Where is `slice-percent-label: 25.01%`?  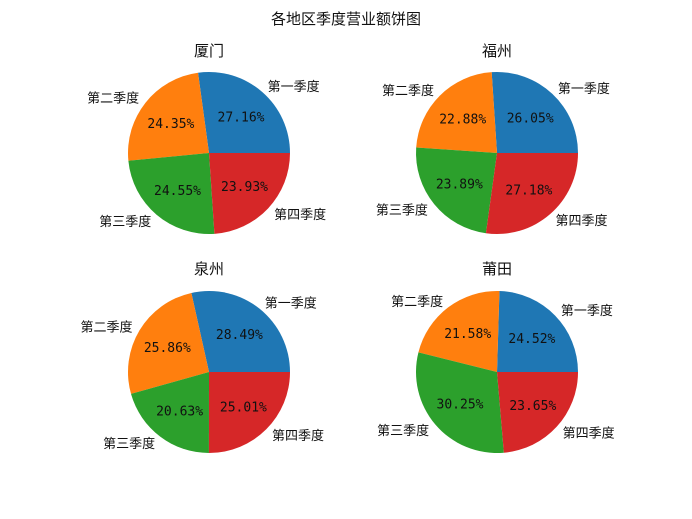
slice-percent-label: 25.01% is located at coordinates (243, 407).